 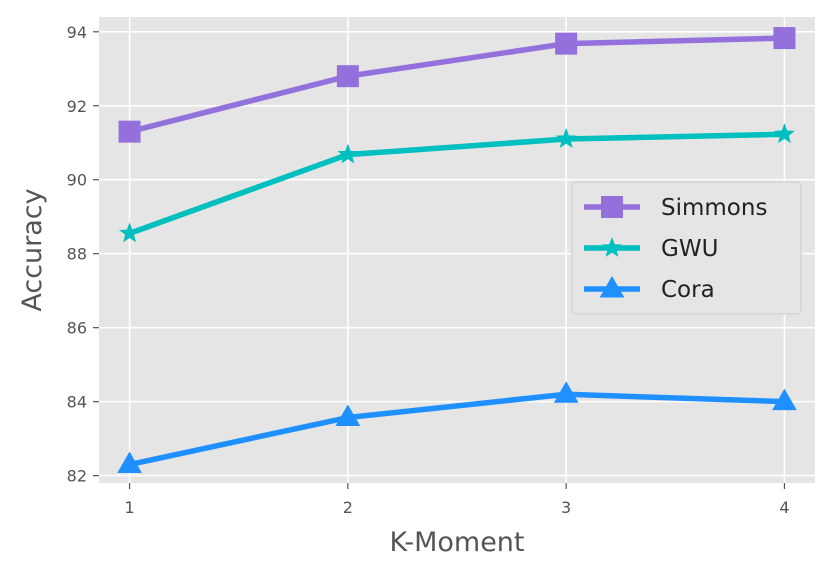 I want to click on x-axis-ticks: 1 2 3 4, so click(x=457, y=500).